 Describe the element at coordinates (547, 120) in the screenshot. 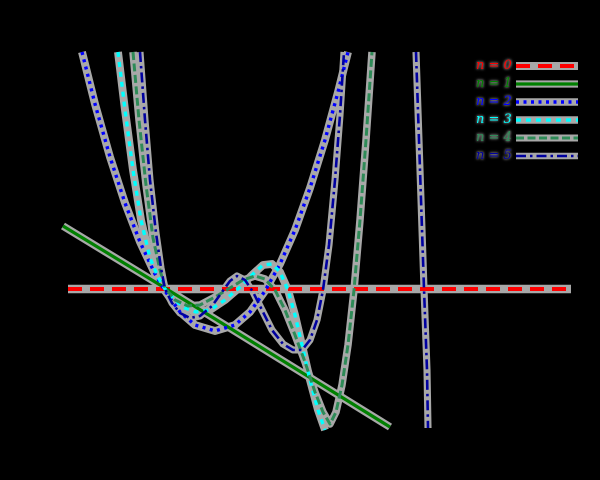

I see `legend-line-sample-n3` at that location.